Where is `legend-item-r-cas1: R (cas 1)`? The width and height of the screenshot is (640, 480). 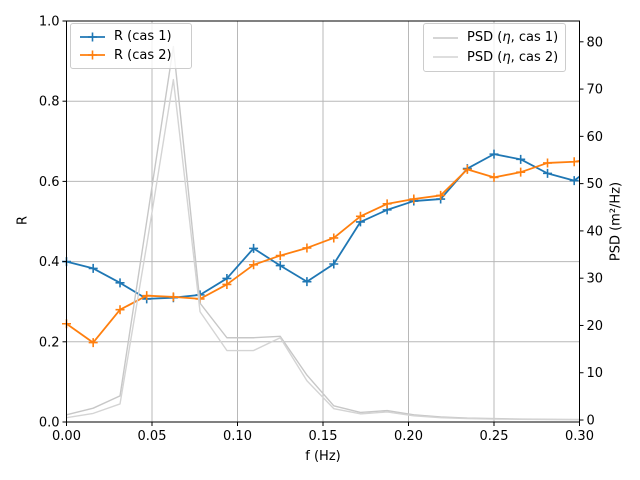 legend-item-r-cas1: R (cas 1) is located at coordinates (131, 37).